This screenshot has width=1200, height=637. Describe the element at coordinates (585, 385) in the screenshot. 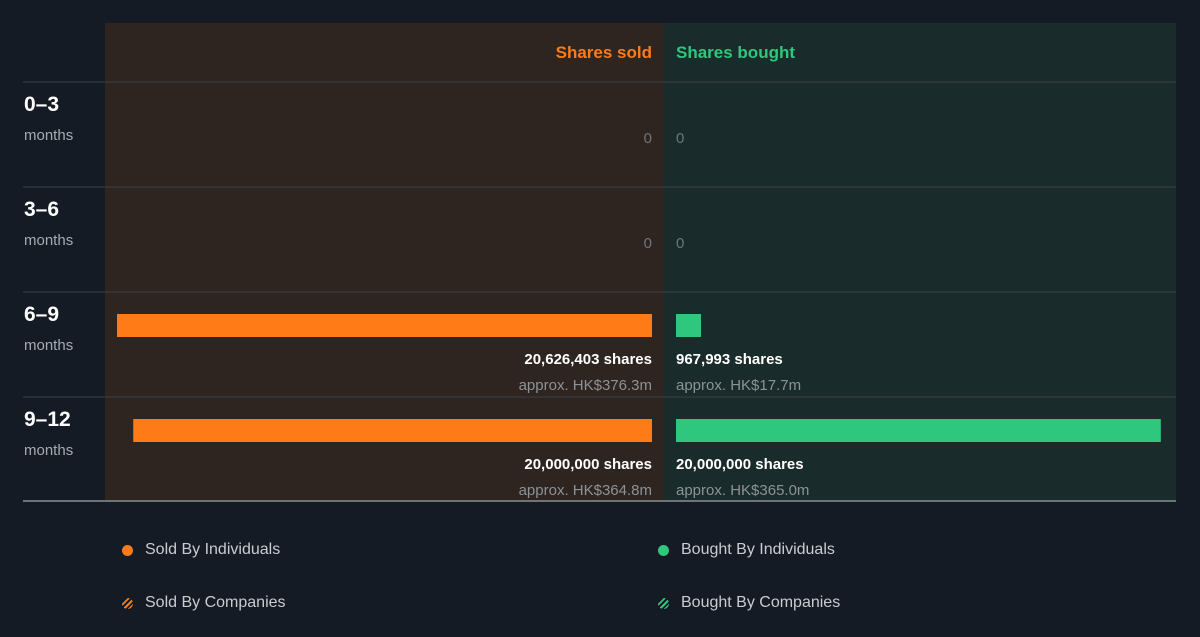

I see `sold-value-label: approx. HK$376.3m` at that location.